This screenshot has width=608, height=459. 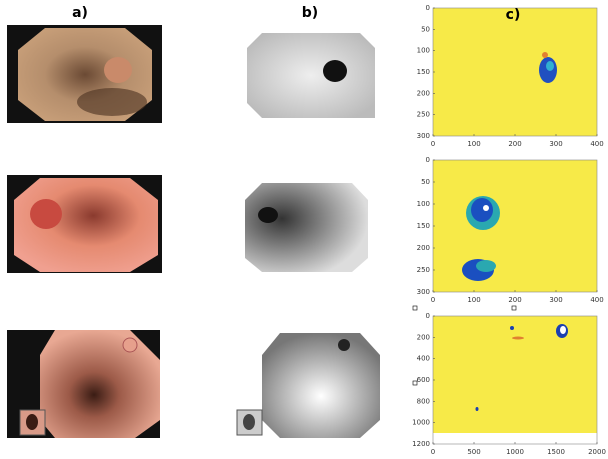 What do you see at coordinates (473, 452) in the screenshot?
I see `x-tick-label: 500` at bounding box center [473, 452].